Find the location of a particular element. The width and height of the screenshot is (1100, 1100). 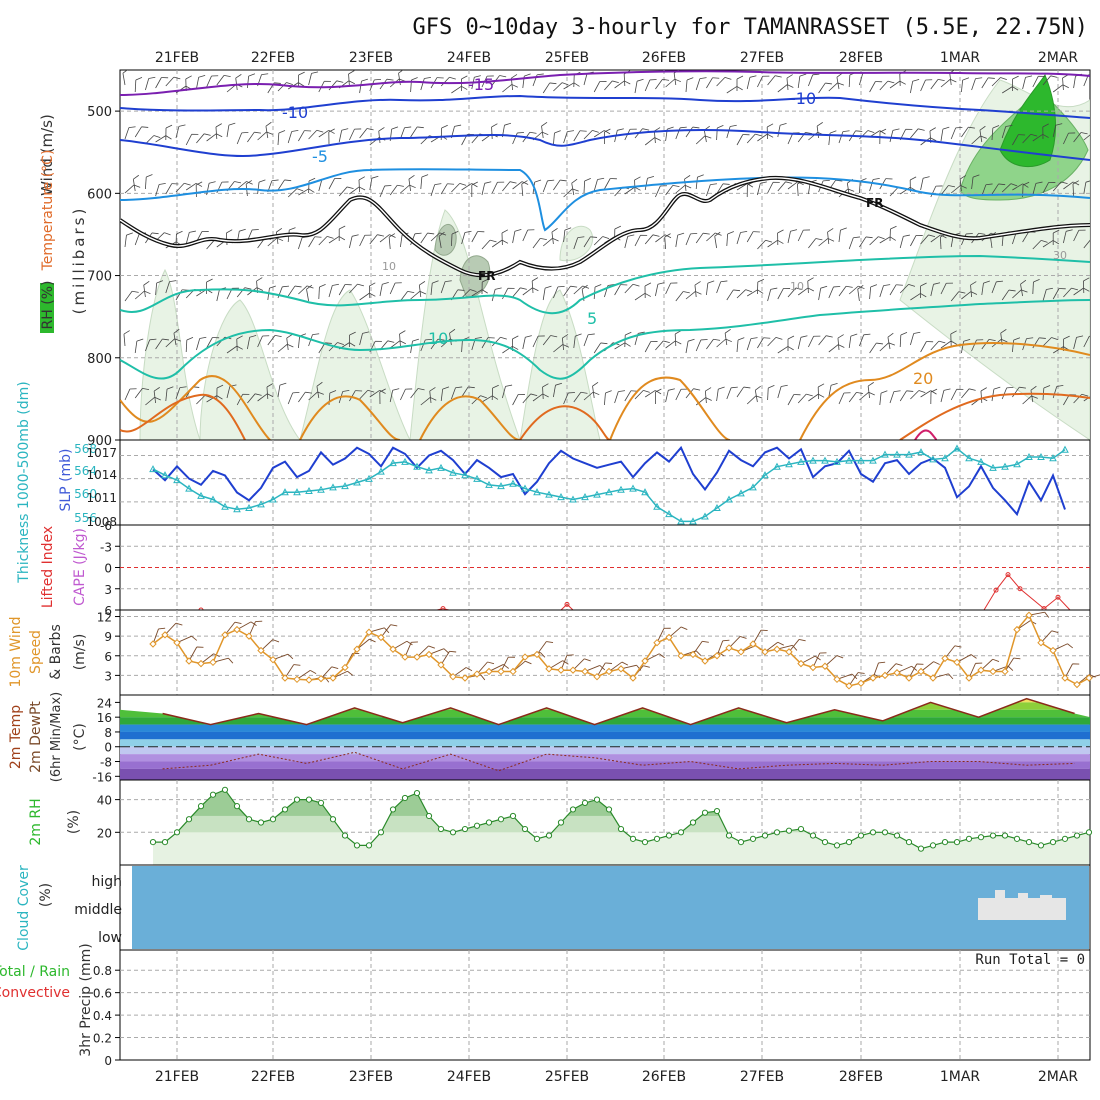

temp-tick-label: 0 is located at coordinates (108, 748).